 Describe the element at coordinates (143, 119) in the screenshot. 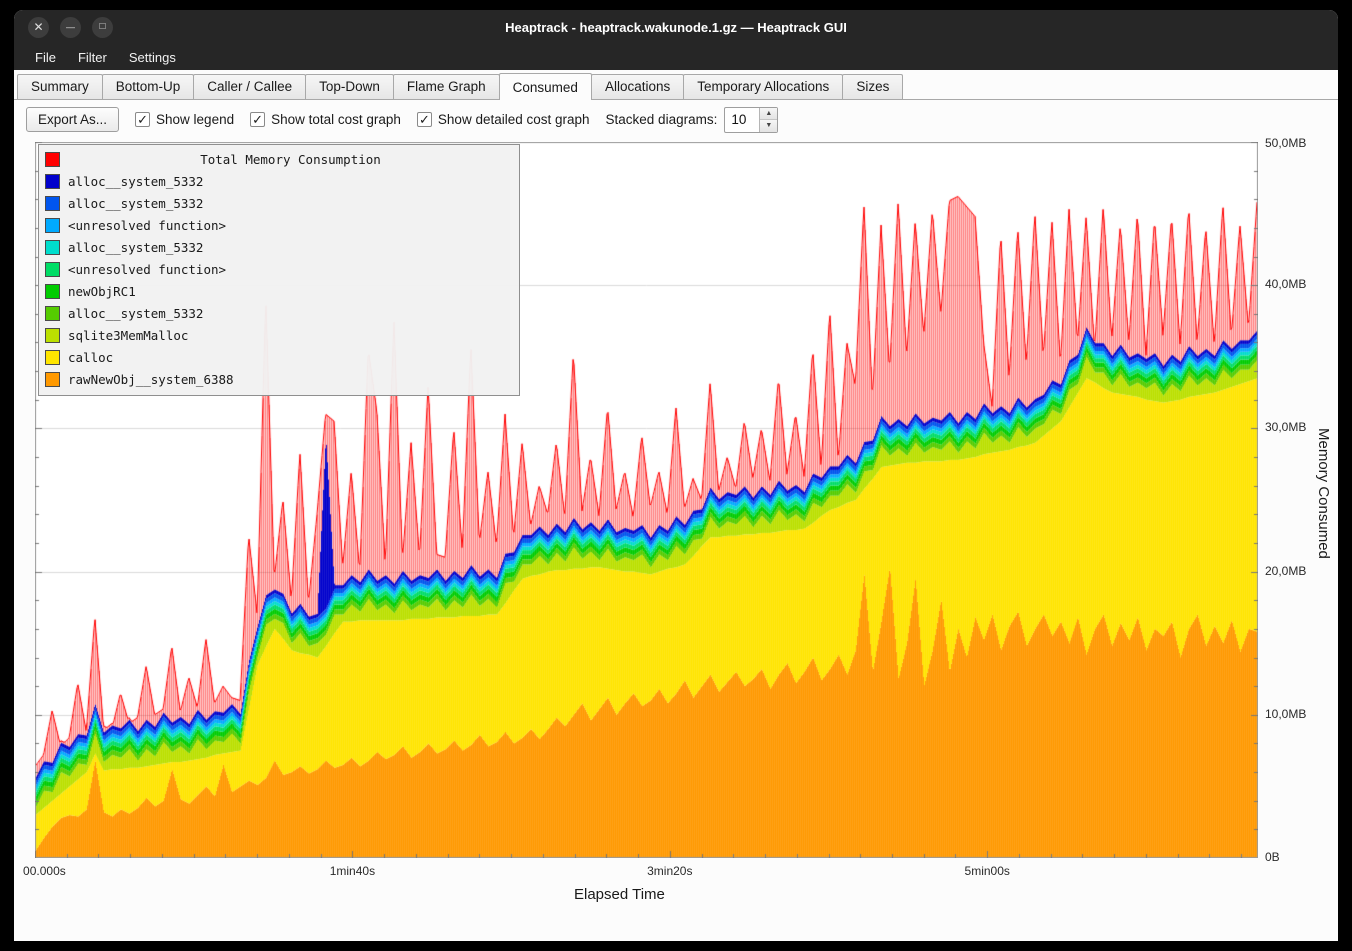

I see `show-legend-checkbox: ✓` at that location.